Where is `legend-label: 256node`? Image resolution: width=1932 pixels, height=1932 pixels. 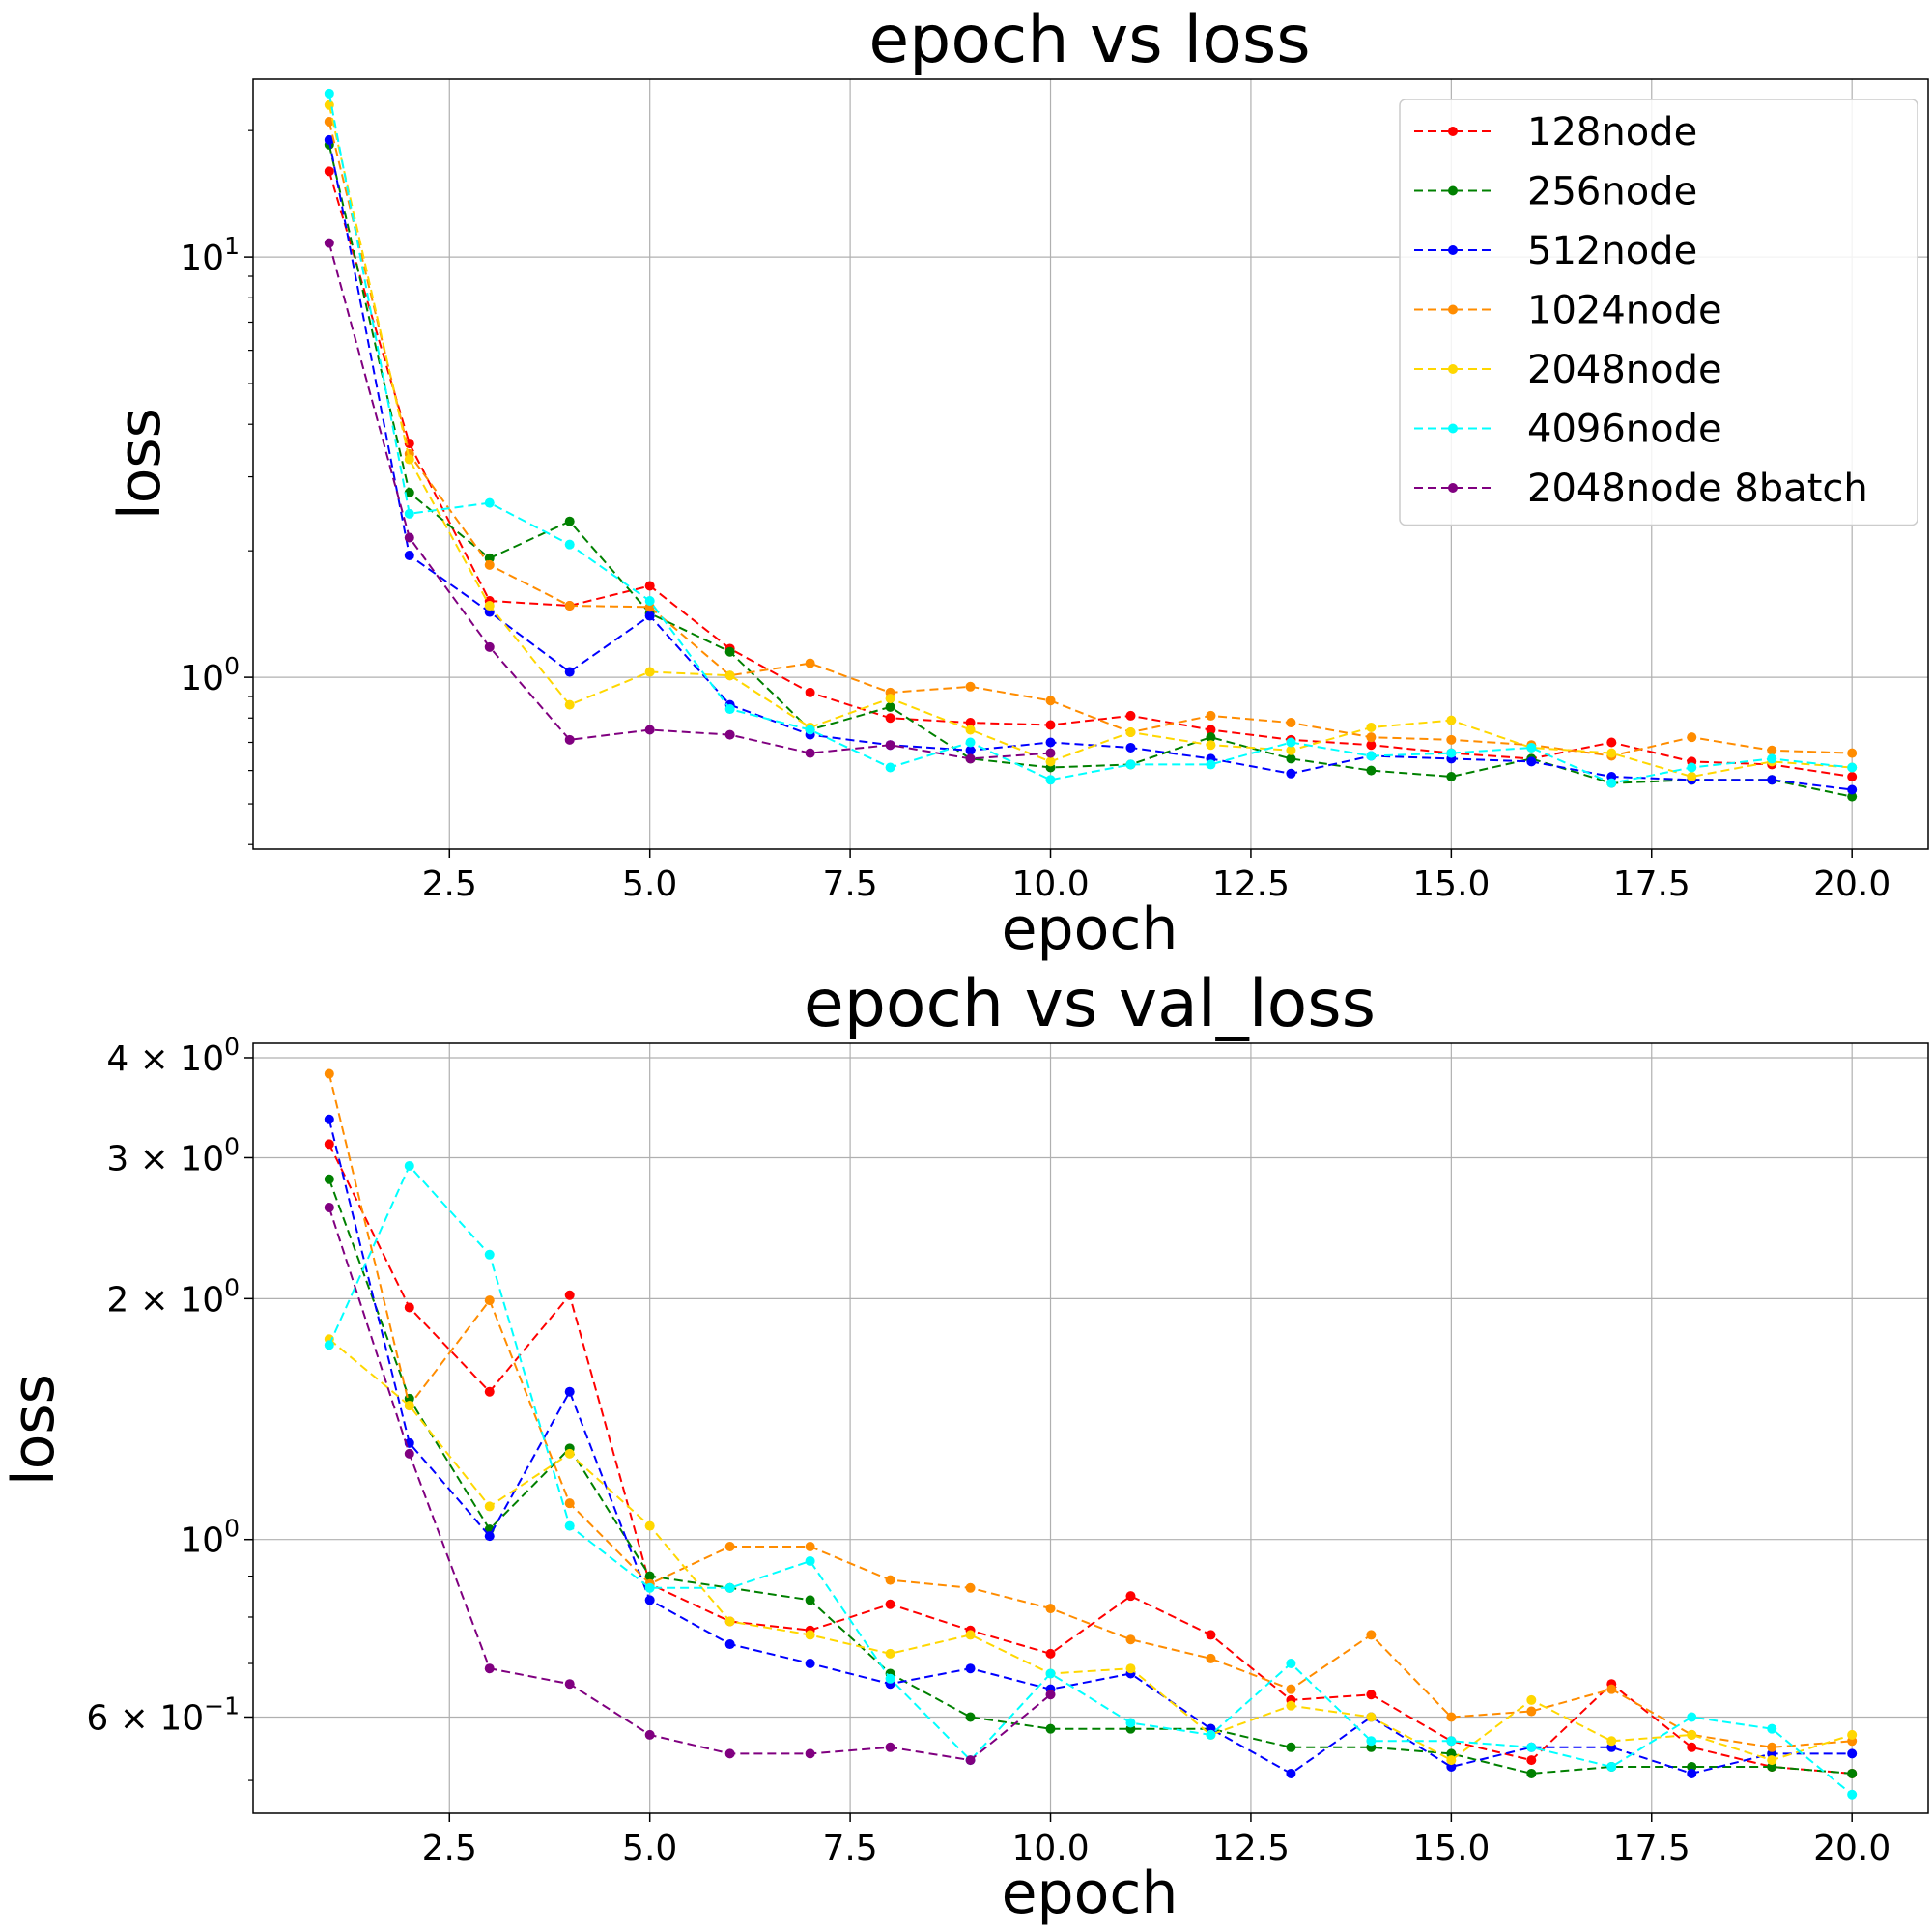 legend-label: 256node is located at coordinates (1612, 192).